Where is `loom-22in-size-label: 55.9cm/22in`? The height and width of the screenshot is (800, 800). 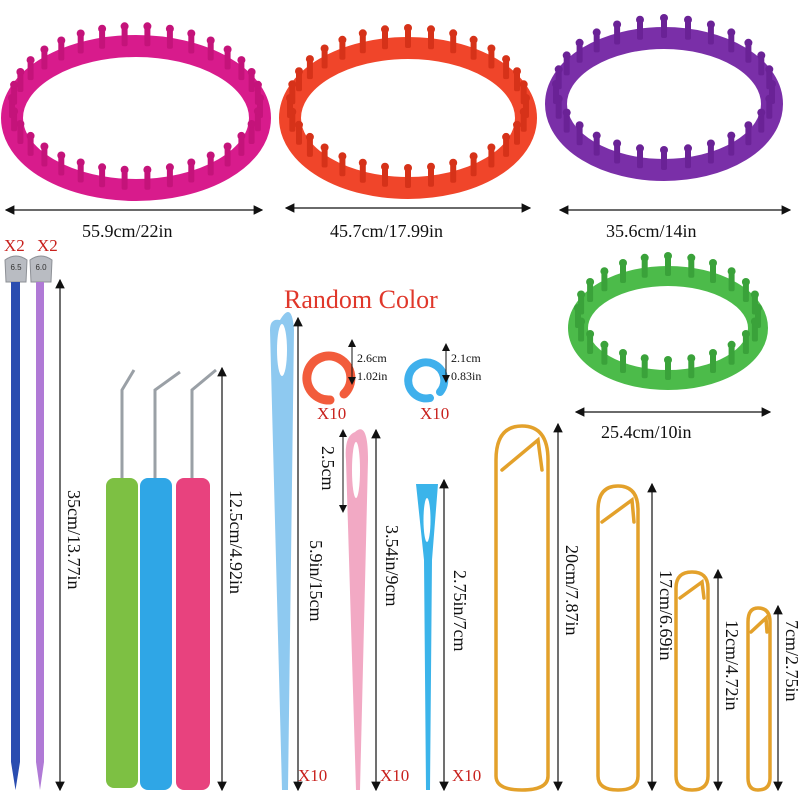
loom-22in-size-label: 55.9cm/22in is located at coordinates (127, 231).